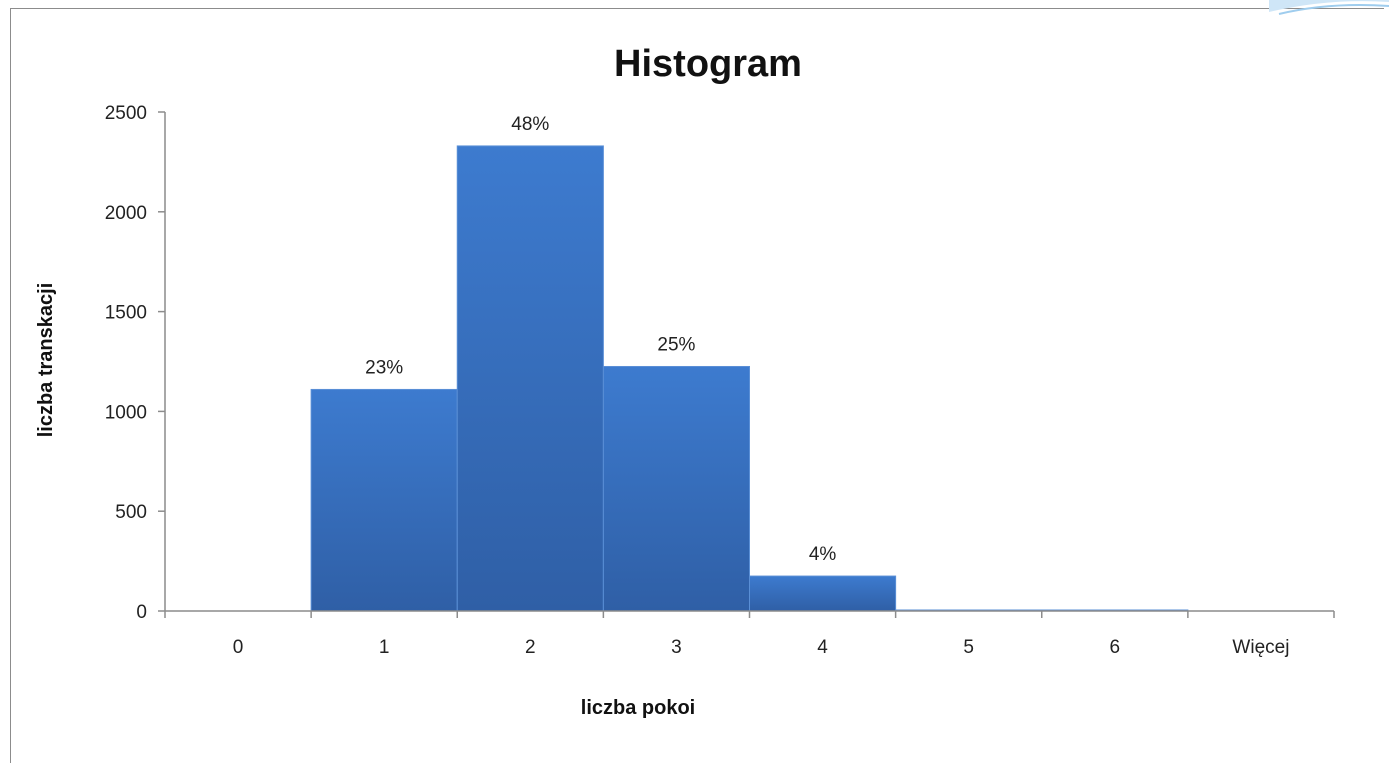 This screenshot has width=1389, height=769. I want to click on y-tick-label: 2000, so click(126, 213).